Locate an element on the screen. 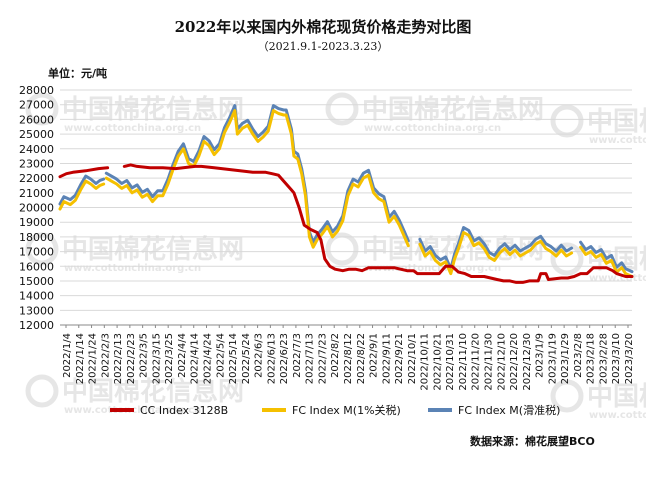 This screenshot has height=478, width=646. x-tick-label: 2022/4/14 is located at coordinates (195, 358).